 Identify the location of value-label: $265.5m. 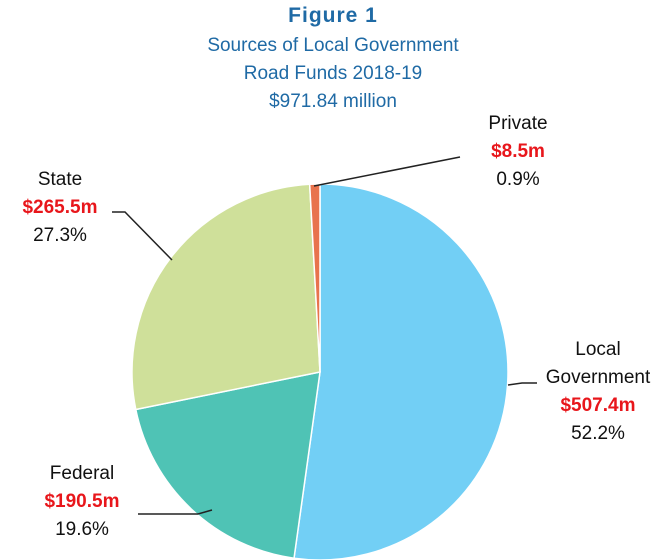
(60, 207).